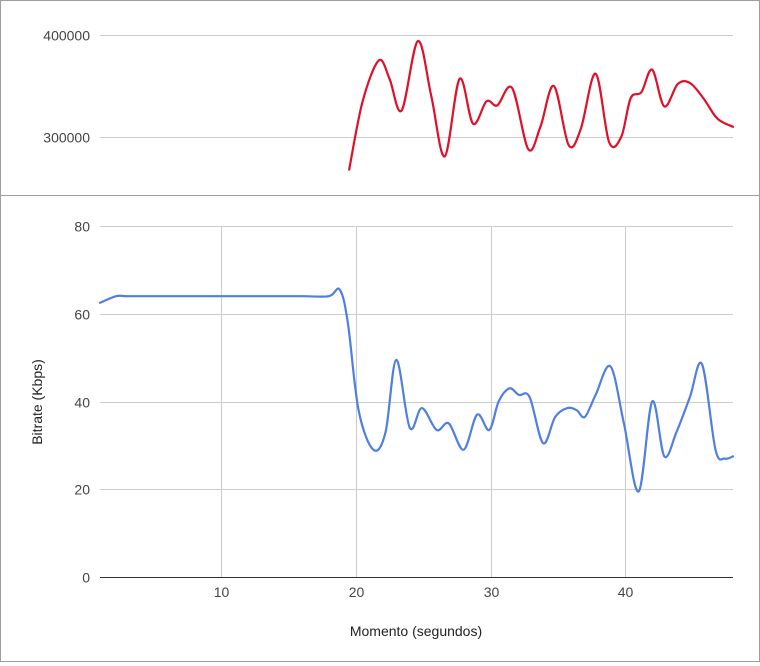 The height and width of the screenshot is (666, 760). What do you see at coordinates (222, 592) in the screenshot?
I see `x-tick-label: 10` at bounding box center [222, 592].